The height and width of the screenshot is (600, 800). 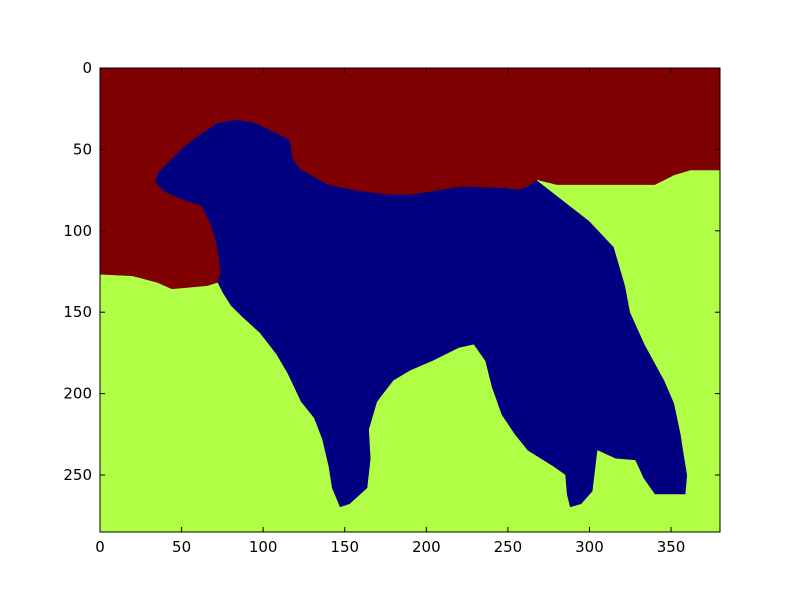 What do you see at coordinates (77, 394) in the screenshot?
I see `y-tick-label: 200` at bounding box center [77, 394].